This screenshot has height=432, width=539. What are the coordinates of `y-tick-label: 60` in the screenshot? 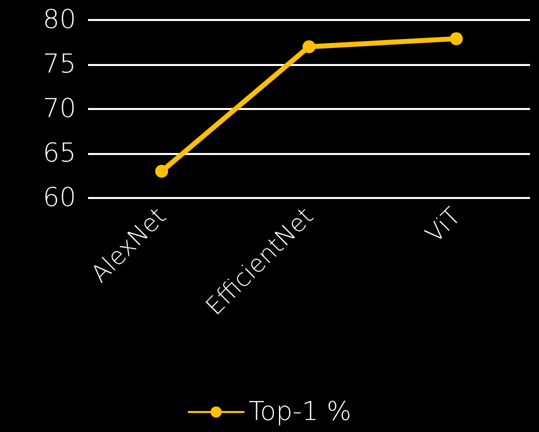 It's located at (59, 198).